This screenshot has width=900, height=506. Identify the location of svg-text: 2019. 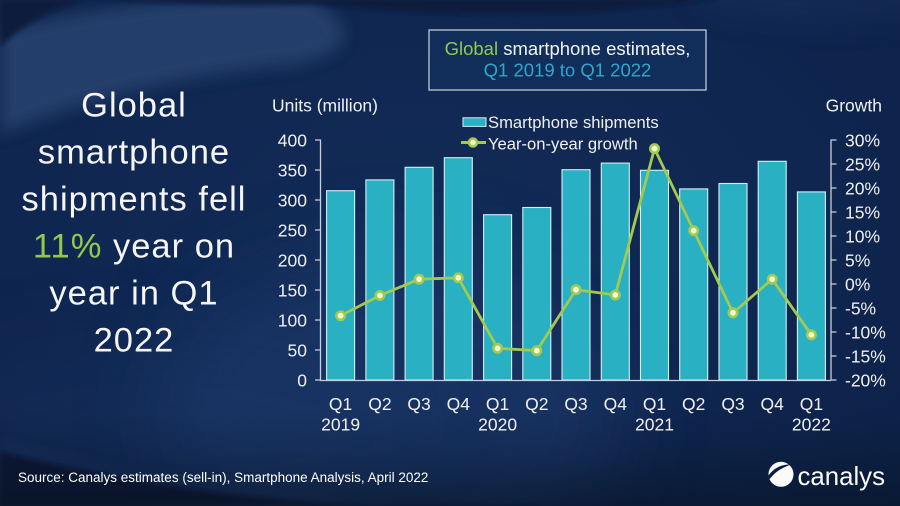
(340, 424).